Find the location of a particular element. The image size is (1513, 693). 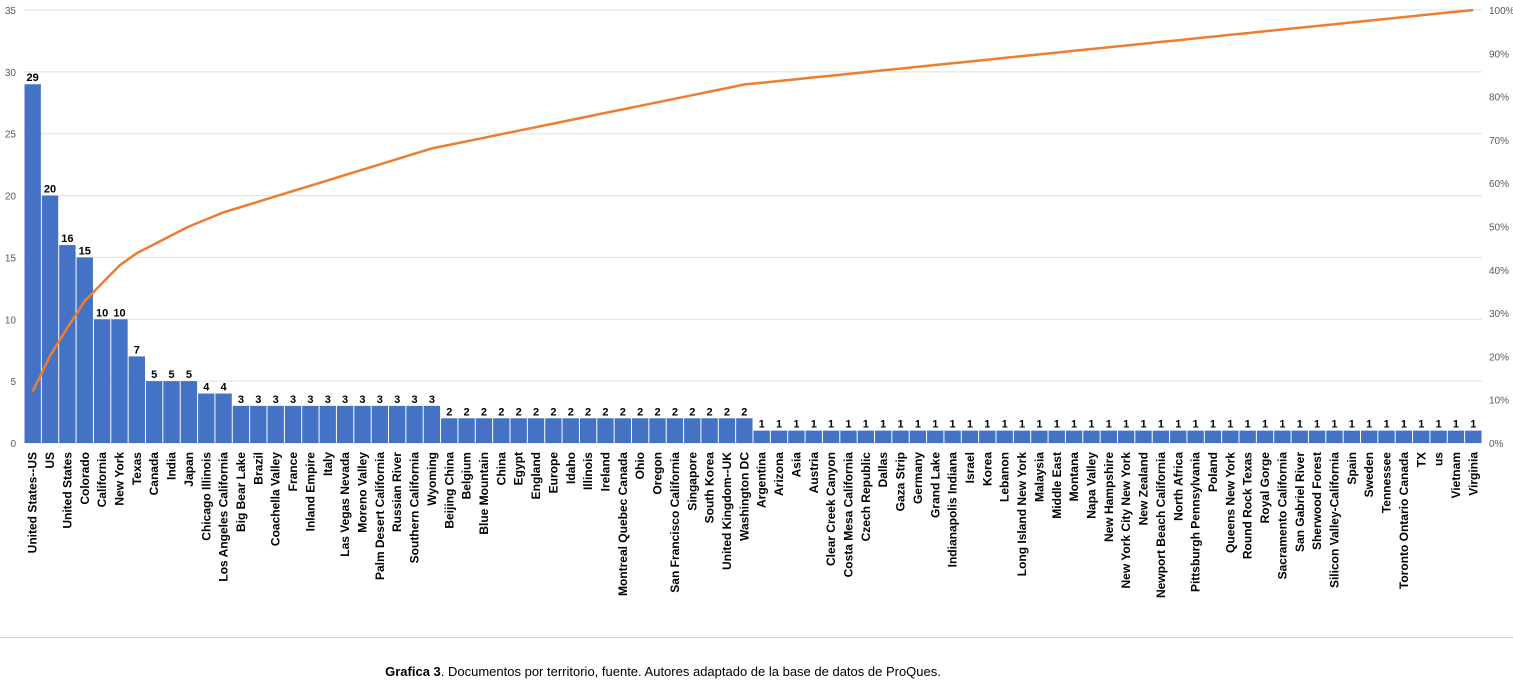

data-label: 29 is located at coordinates (33, 78).